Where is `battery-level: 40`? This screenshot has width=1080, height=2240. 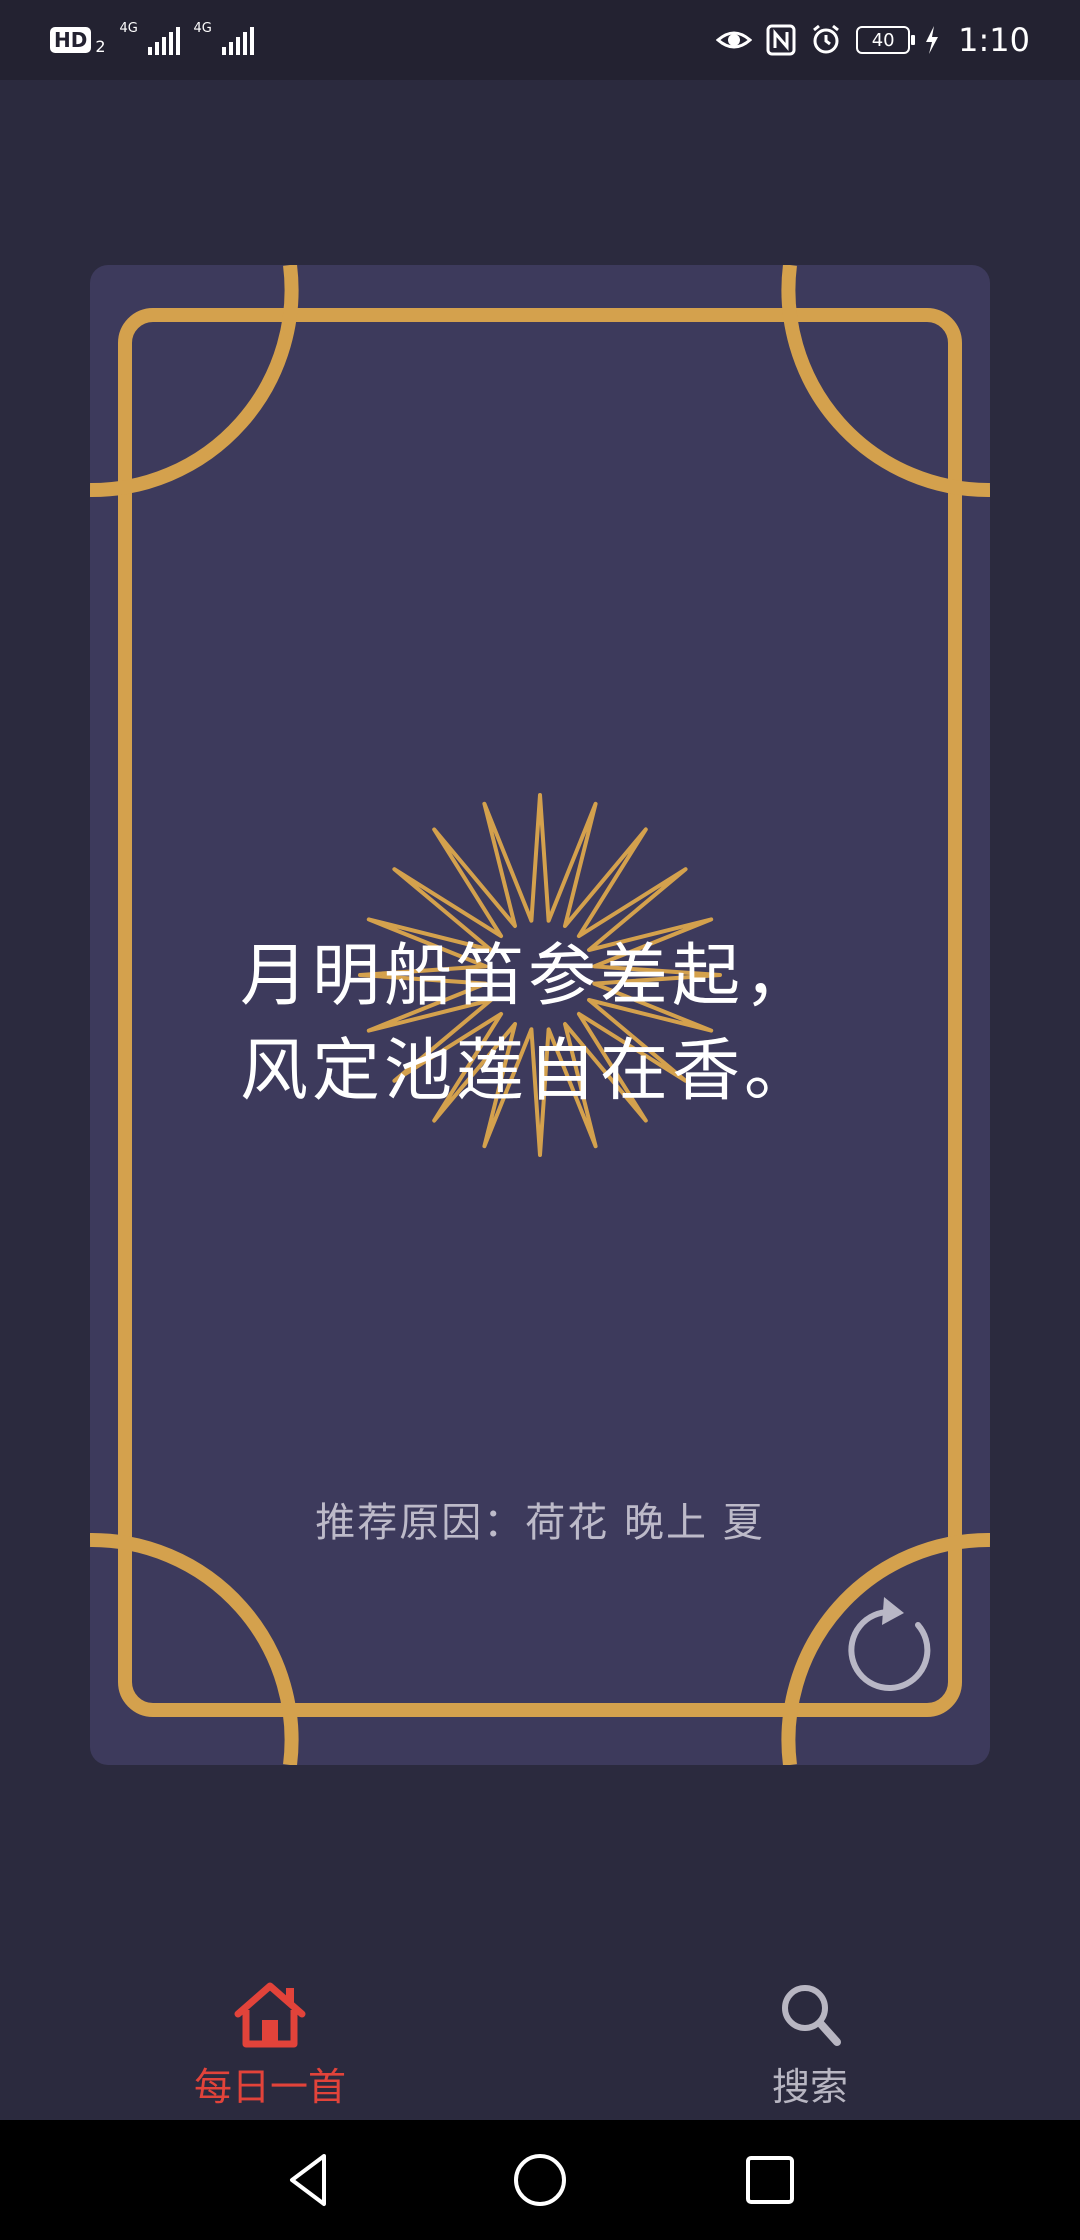
battery-level: 40 is located at coordinates (883, 40).